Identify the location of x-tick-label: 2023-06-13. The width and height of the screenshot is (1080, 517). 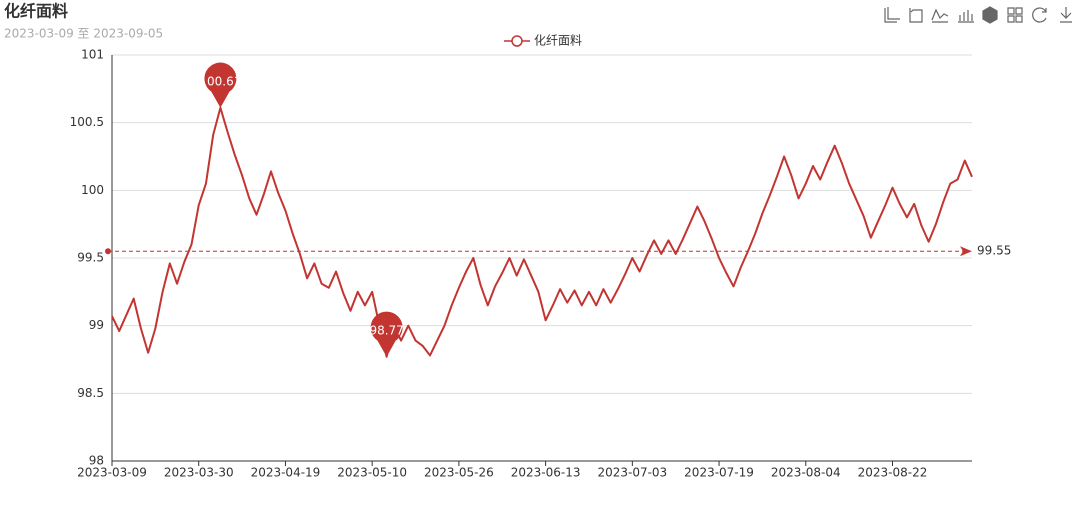
(546, 473).